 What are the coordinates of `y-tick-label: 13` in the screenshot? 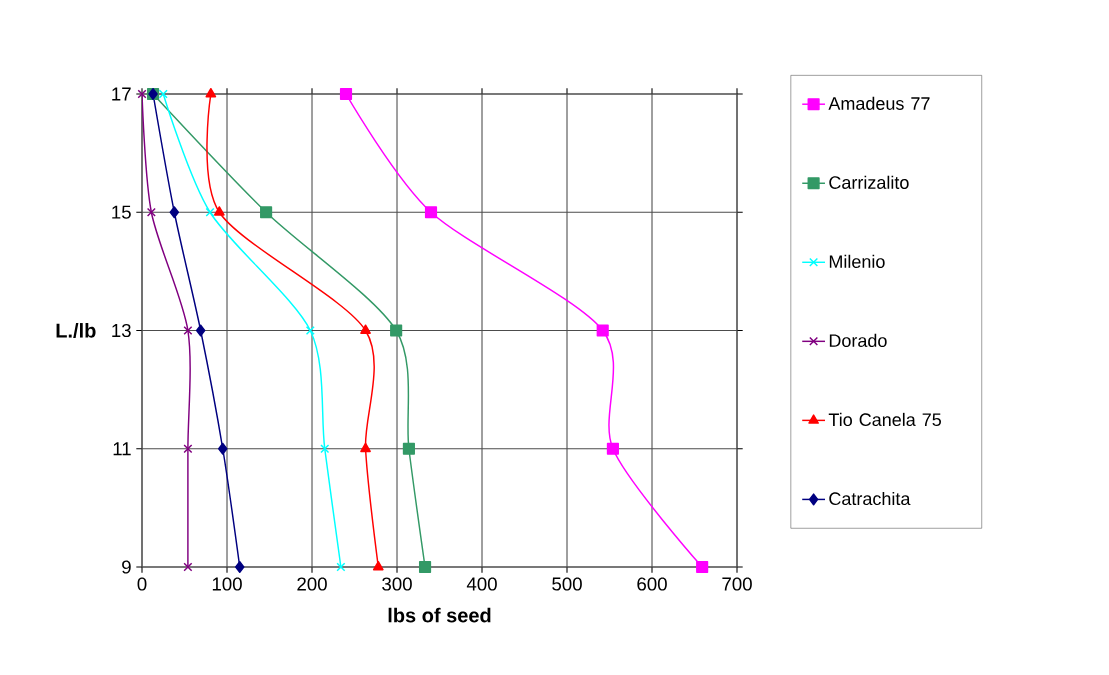 It's located at (121, 330).